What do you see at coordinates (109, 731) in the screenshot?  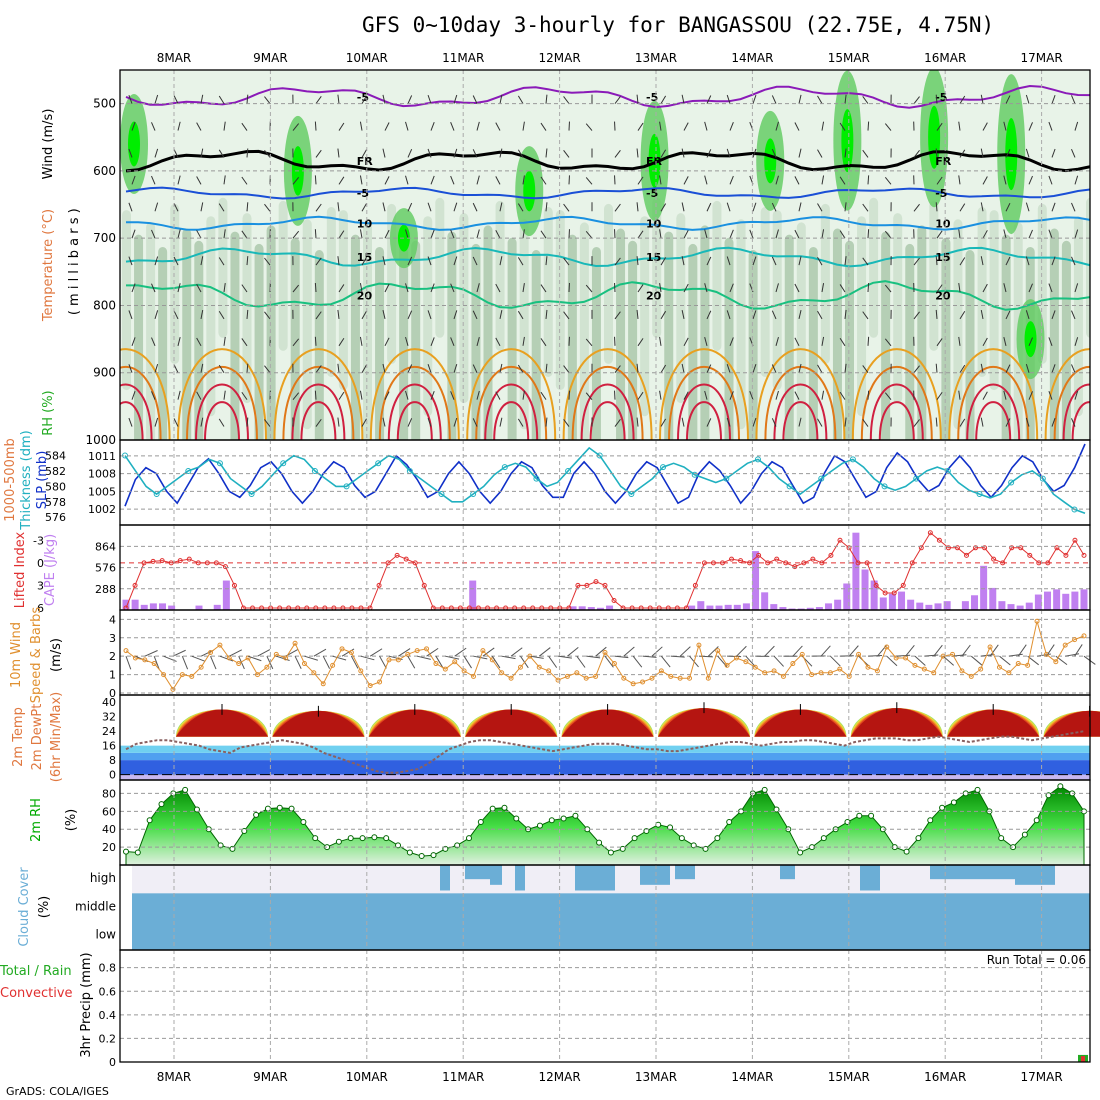 I see `temp-tick-label: 24` at bounding box center [109, 731].